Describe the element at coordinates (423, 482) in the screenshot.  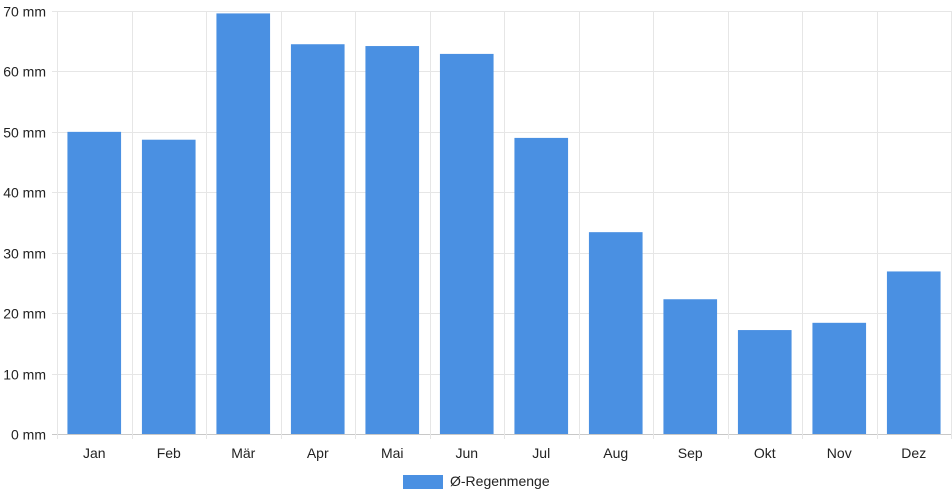
I see `legend-swatch` at that location.